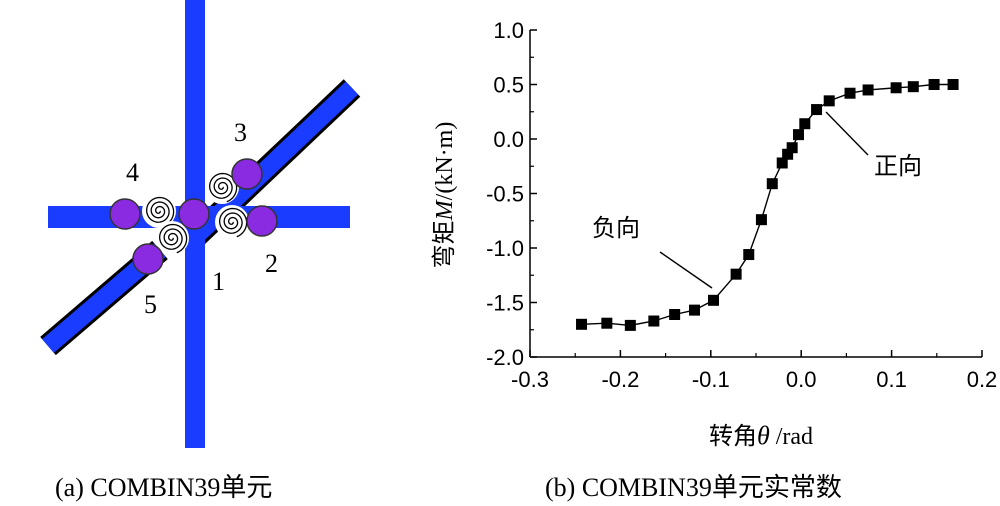  What do you see at coordinates (891, 379) in the screenshot?
I see `x-tick-label: 0.1` at bounding box center [891, 379].